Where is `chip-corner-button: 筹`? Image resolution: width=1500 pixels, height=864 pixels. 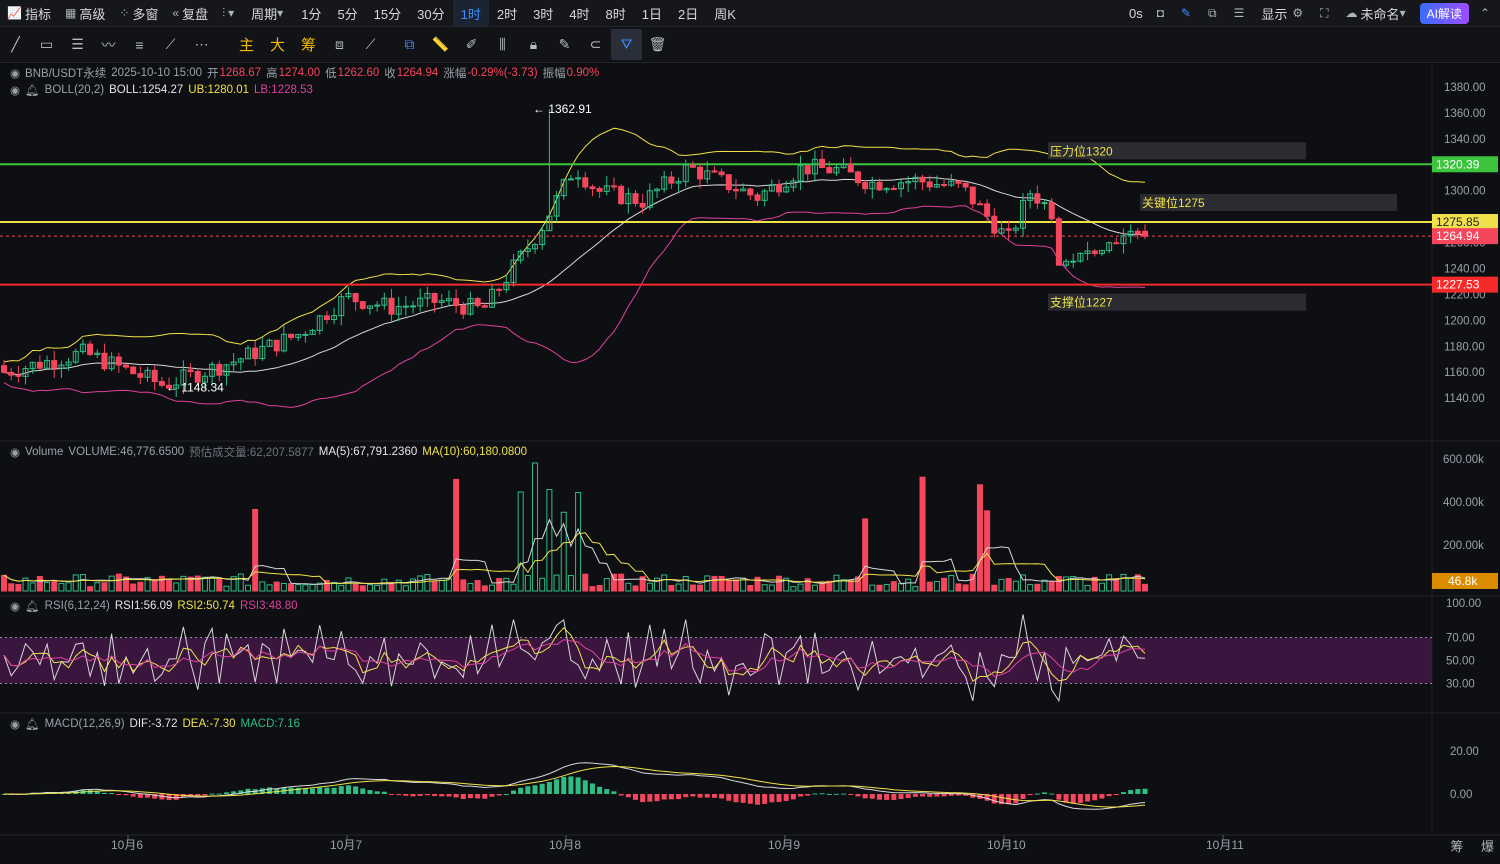
chip-corner-button: 筹 is located at coordinates (1457, 846).